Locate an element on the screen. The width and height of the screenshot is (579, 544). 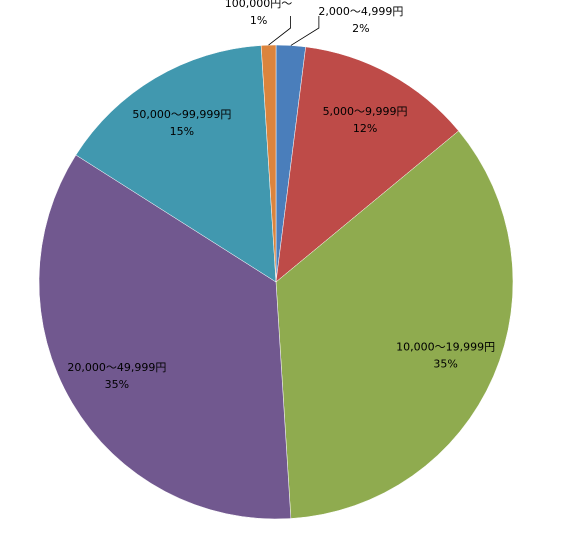
pie-slice is located at coordinates (367, 164).